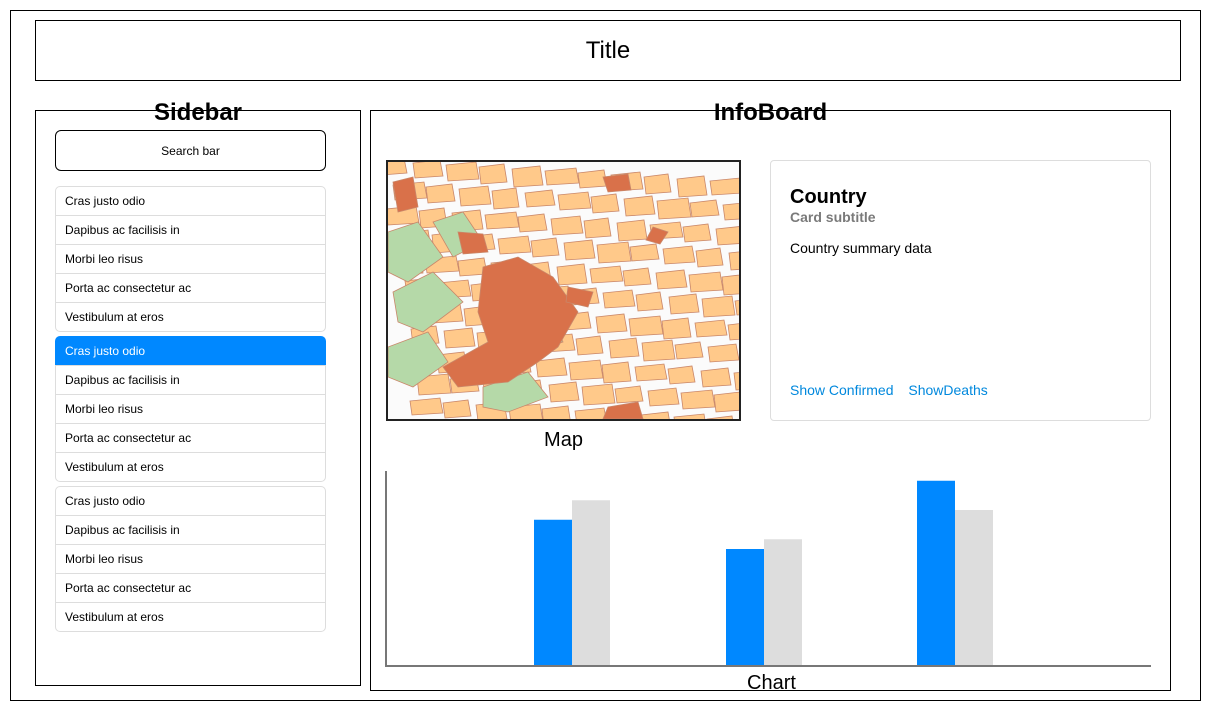  Describe the element at coordinates (190, 150) in the screenshot. I see `search-bar: Search bar` at that location.